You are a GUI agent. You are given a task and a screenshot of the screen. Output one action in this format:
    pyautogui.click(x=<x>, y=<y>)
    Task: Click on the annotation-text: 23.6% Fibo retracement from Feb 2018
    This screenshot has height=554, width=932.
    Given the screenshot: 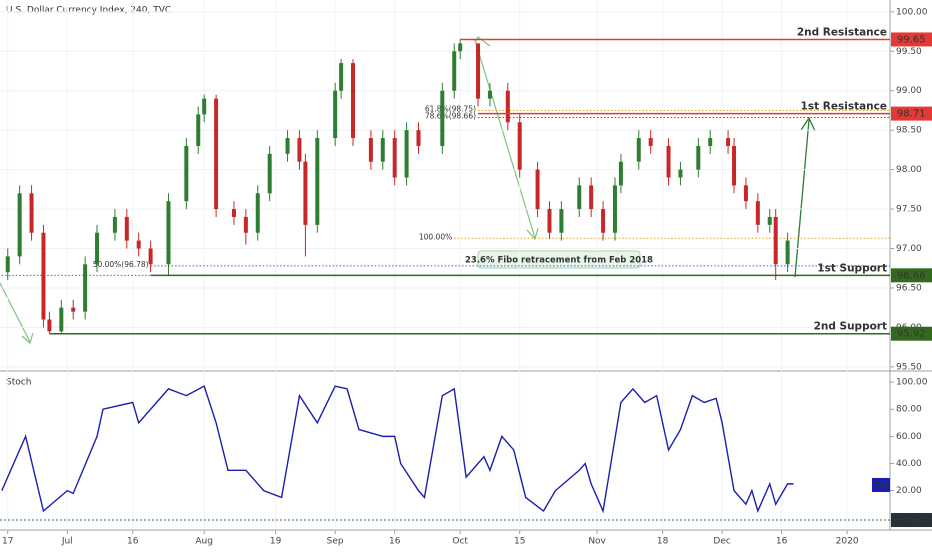 What is the action you would take?
    pyautogui.click(x=559, y=261)
    